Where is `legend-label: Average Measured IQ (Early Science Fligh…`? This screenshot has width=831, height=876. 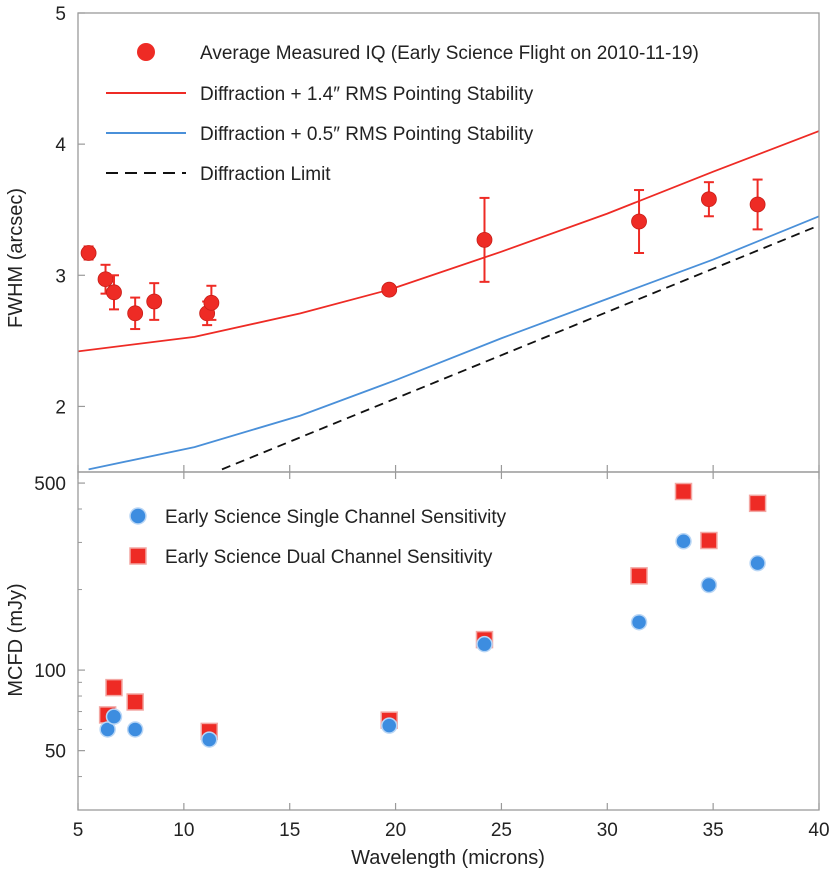 legend-label: Average Measured IQ (Early Science Fligh… is located at coordinates (449, 53).